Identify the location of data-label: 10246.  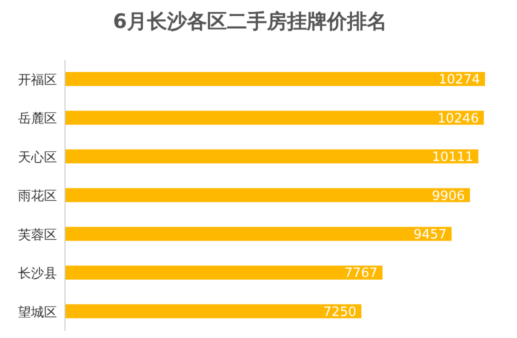
(458, 118).